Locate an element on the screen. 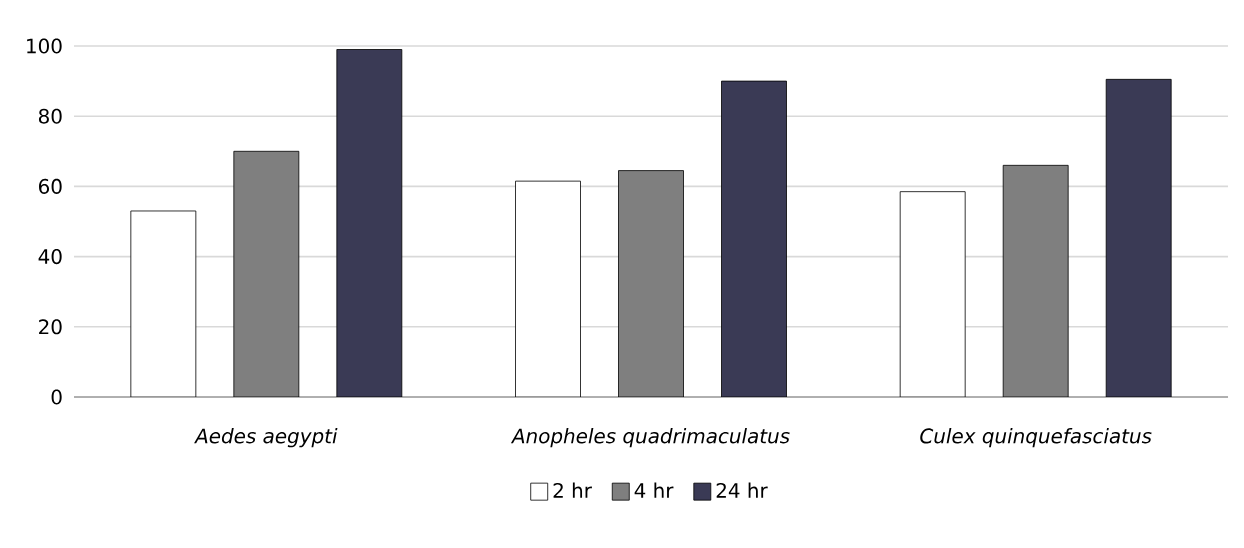  y-tick-label: 80 is located at coordinates (50, 116).